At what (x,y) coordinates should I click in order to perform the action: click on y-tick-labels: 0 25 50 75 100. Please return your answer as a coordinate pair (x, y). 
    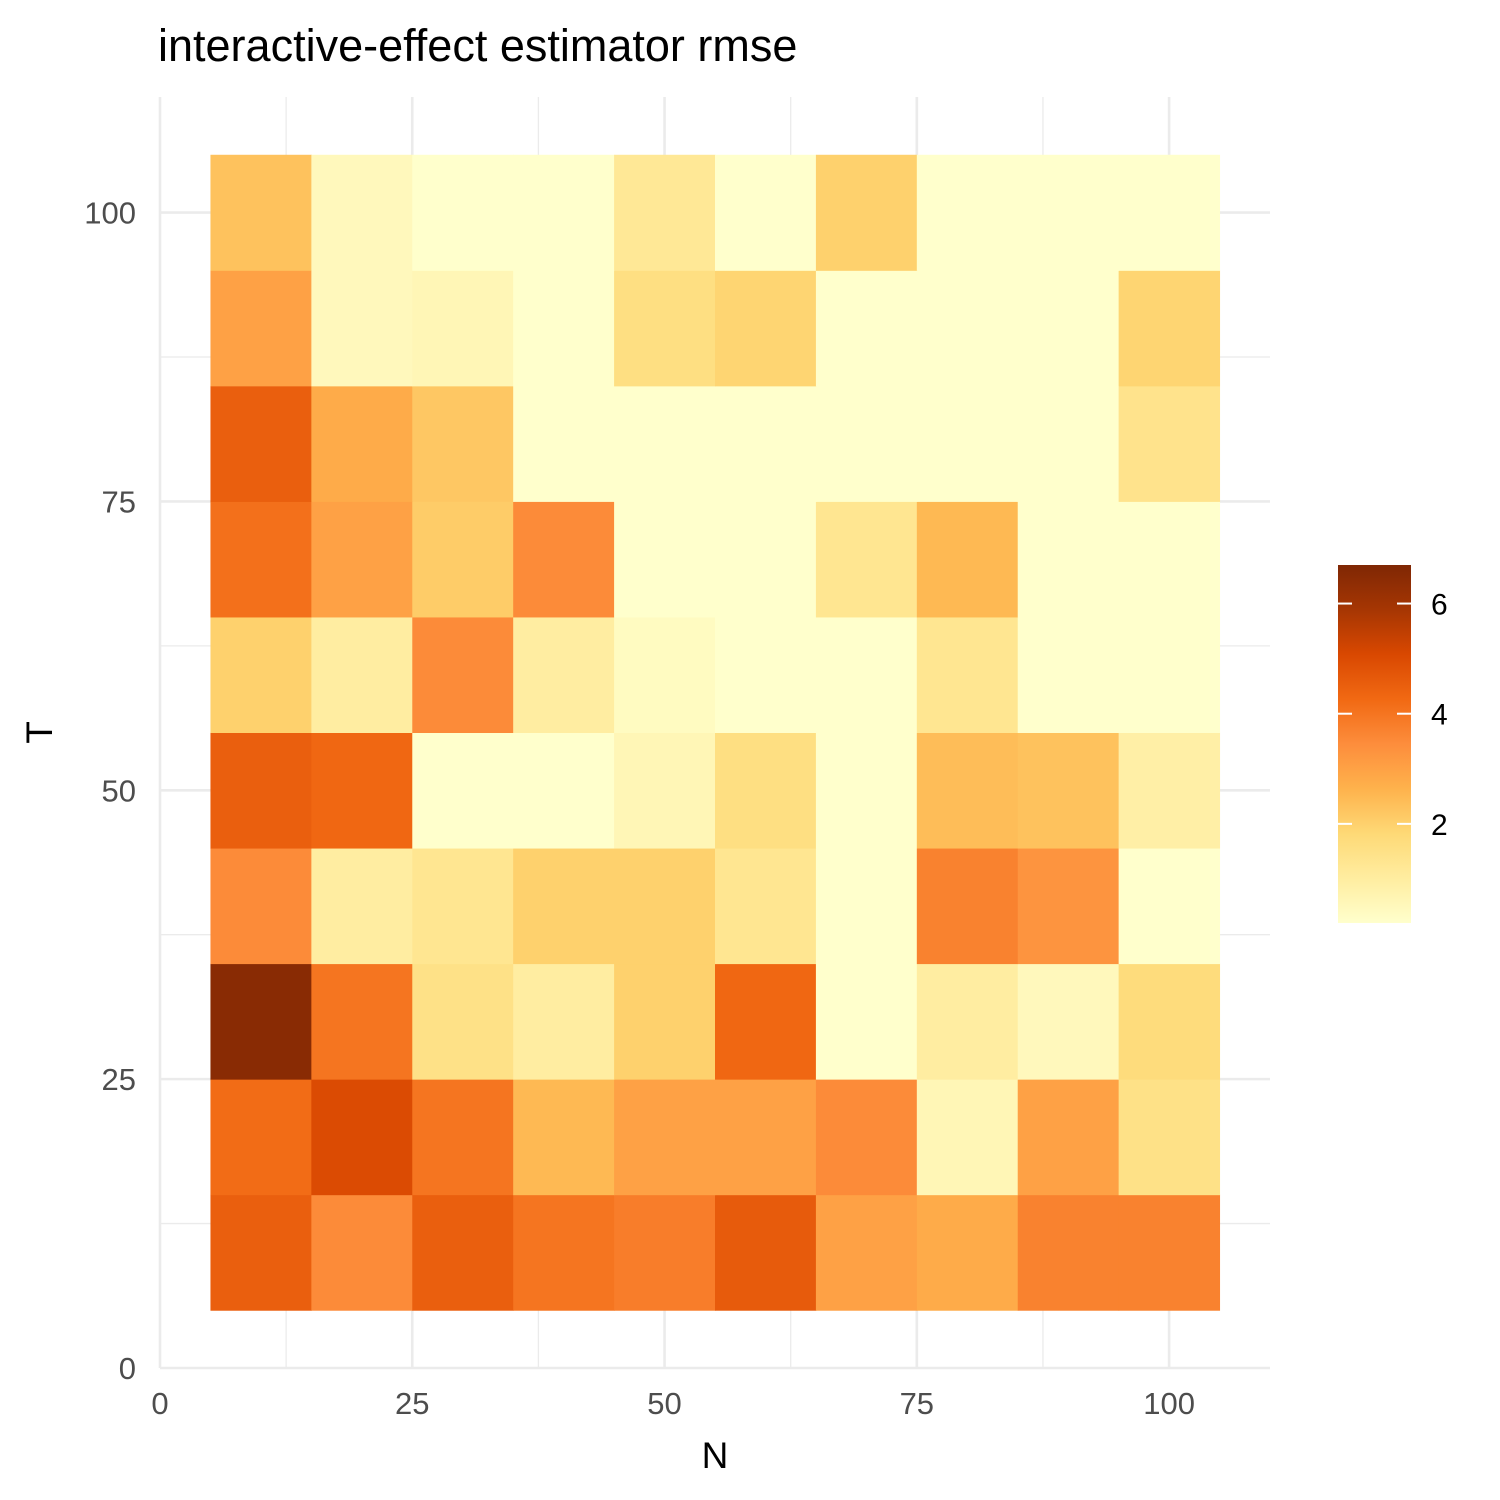
    Looking at the image, I should click on (110, 791).